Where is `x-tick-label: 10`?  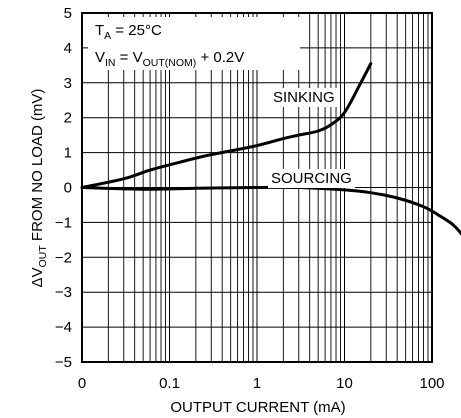
x-tick-label: 10 is located at coordinates (344, 383).